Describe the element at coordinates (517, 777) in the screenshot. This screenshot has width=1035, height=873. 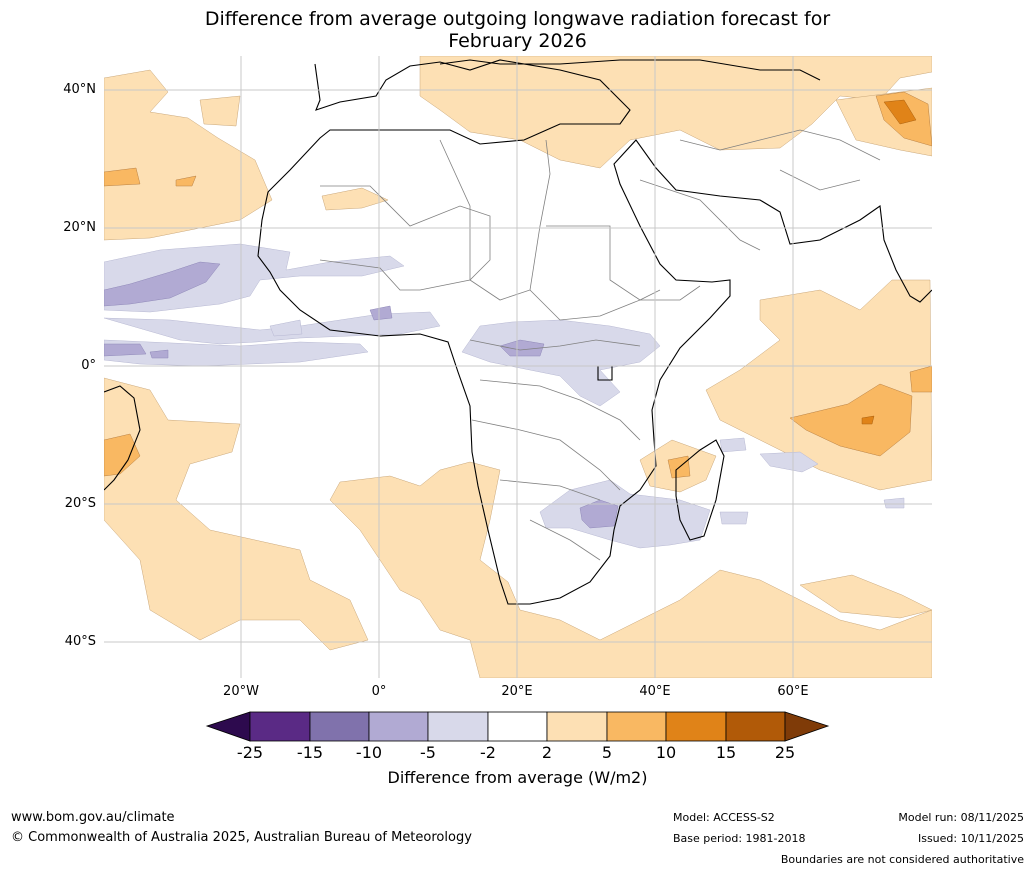
I see `colorbar-label: Difference from average (W/m2)` at that location.